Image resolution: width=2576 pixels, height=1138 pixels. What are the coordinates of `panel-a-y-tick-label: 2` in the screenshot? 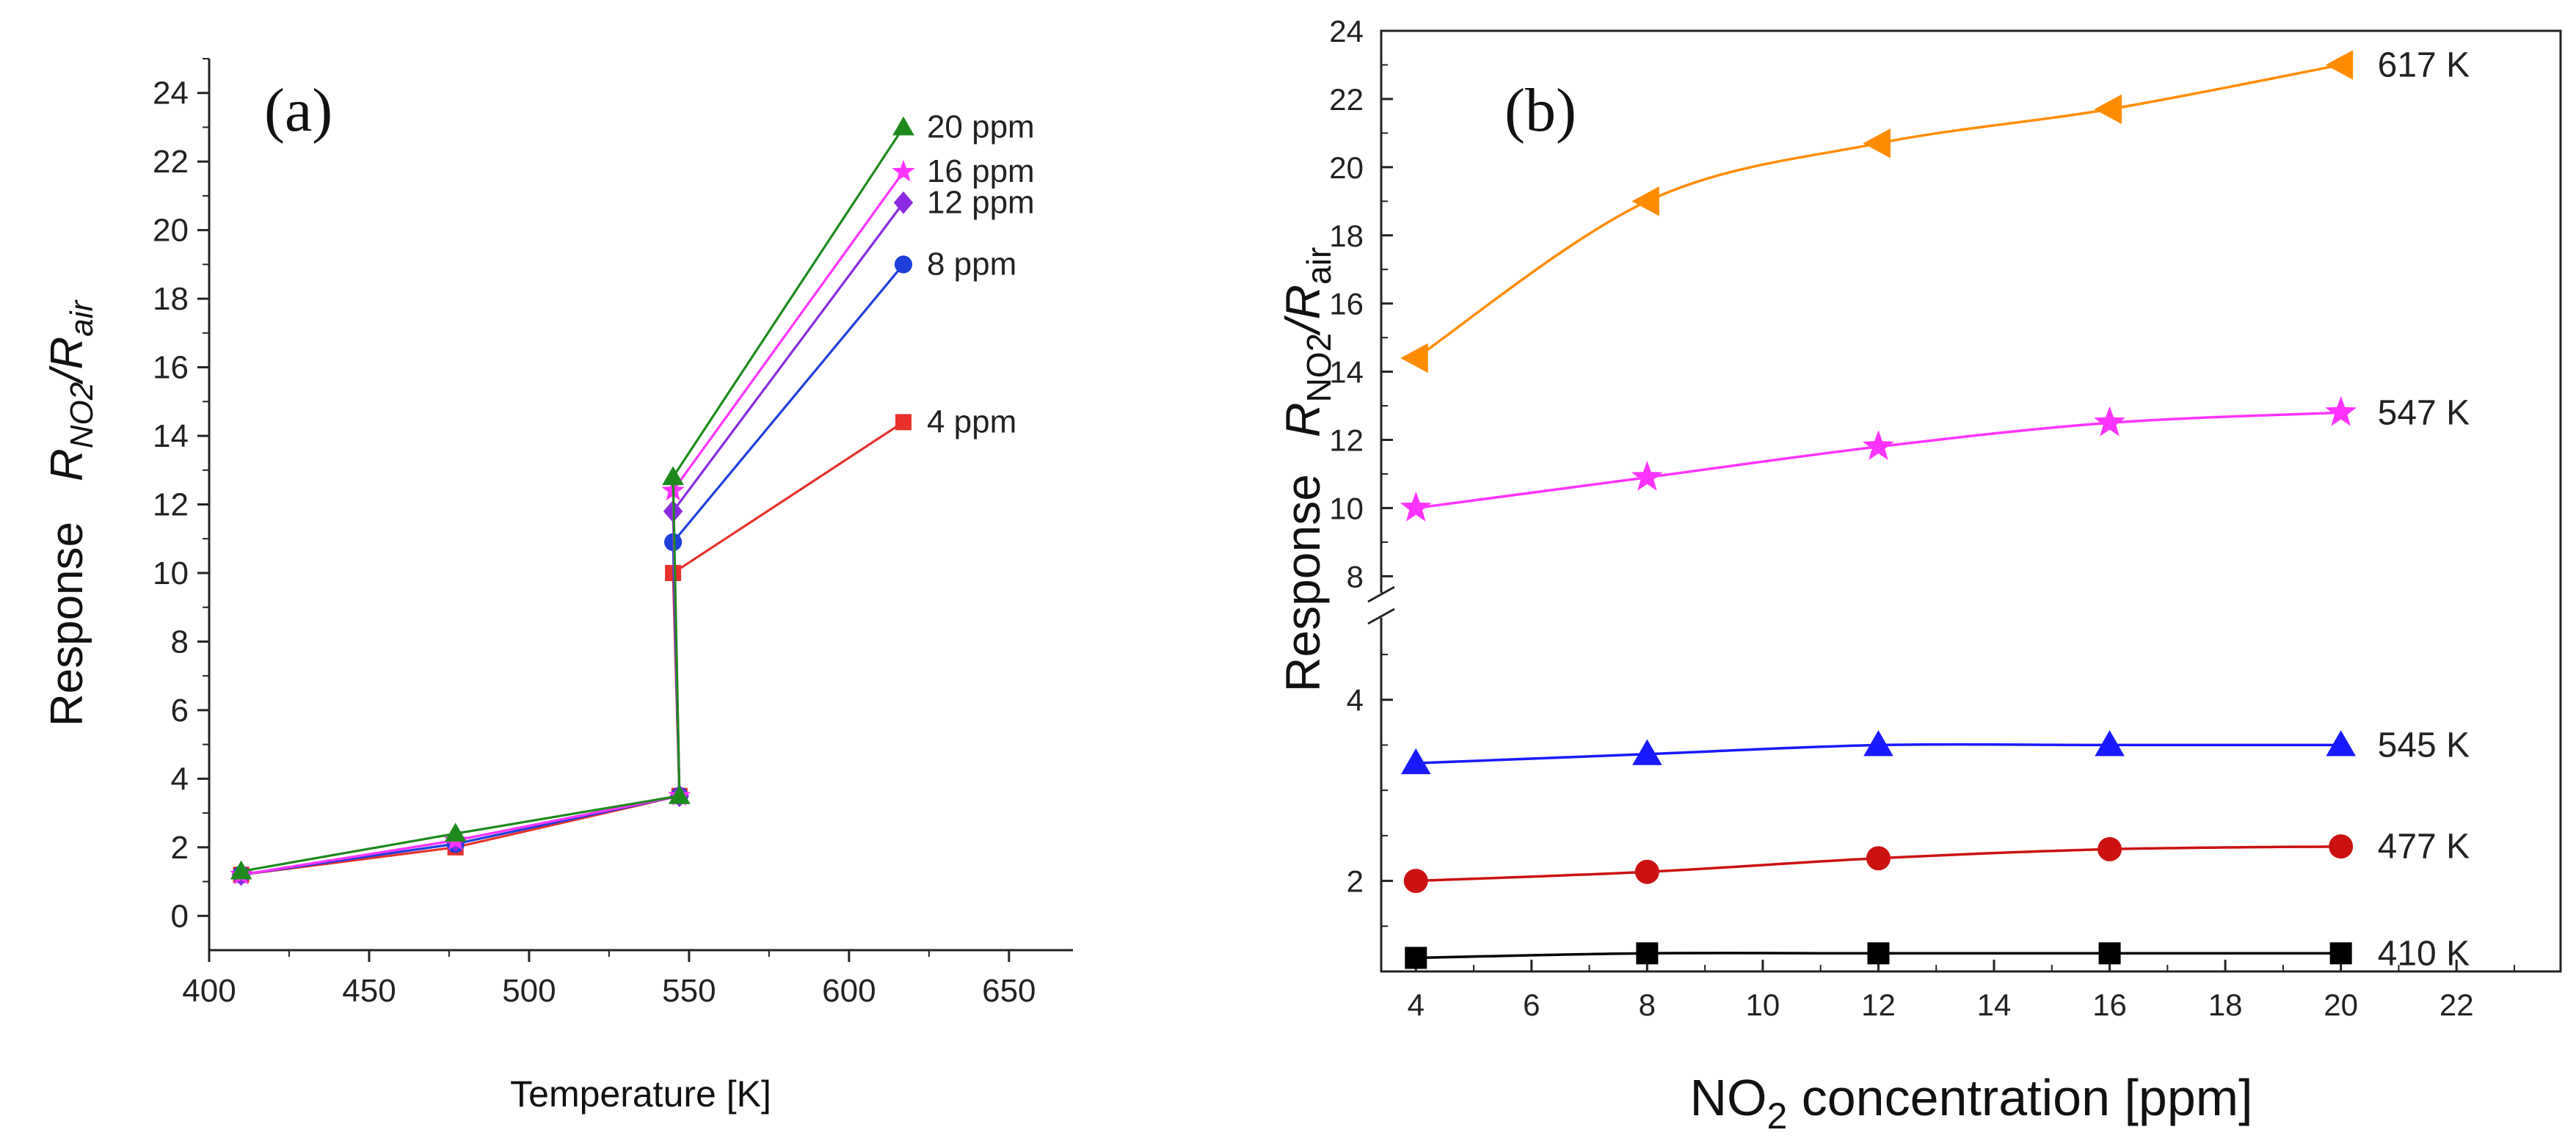 It's located at (180, 848).